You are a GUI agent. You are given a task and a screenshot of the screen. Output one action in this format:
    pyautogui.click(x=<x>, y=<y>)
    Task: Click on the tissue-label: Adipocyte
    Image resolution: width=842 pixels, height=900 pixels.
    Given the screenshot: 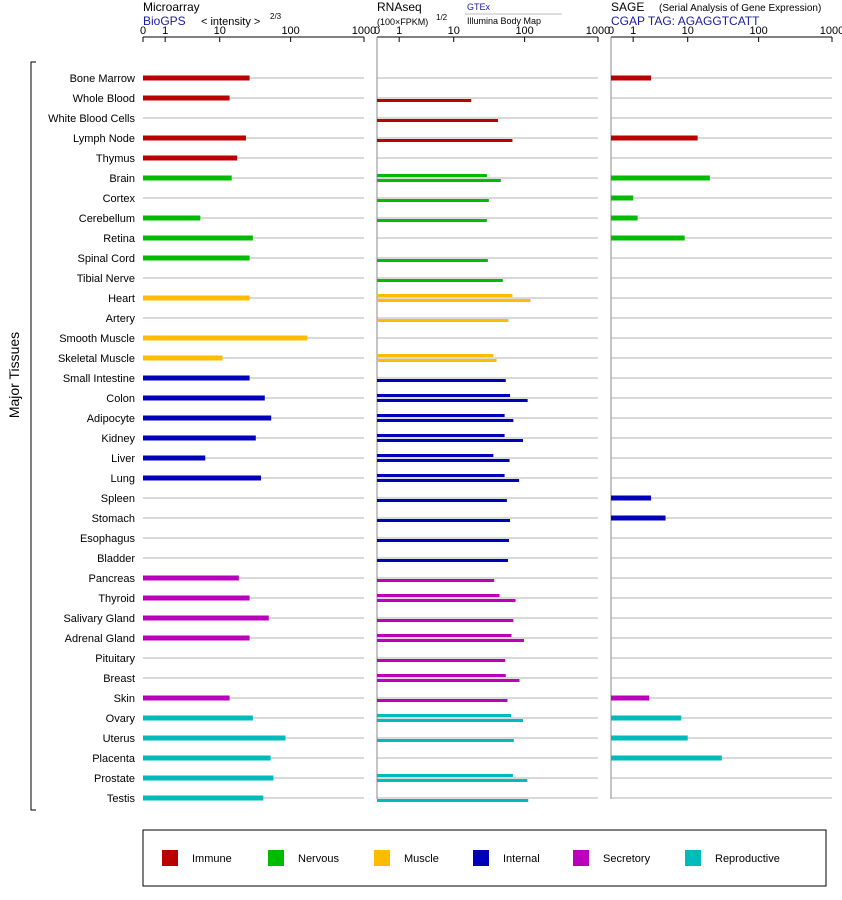 What is the action you would take?
    pyautogui.click(x=111, y=419)
    